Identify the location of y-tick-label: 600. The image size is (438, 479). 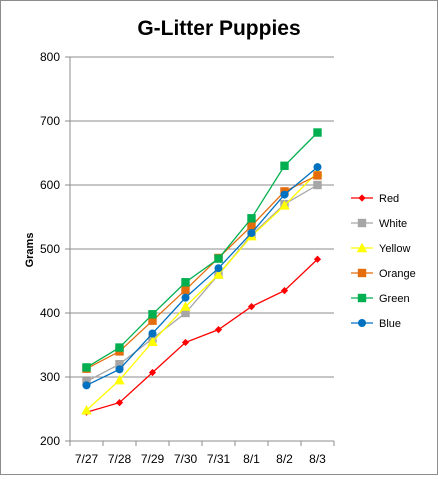
(50, 185).